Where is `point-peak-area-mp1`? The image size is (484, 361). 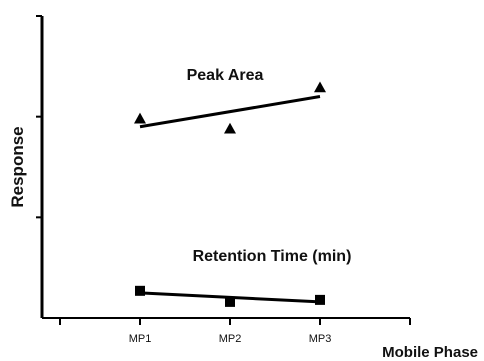 point-peak-area-mp1 is located at coordinates (140, 118).